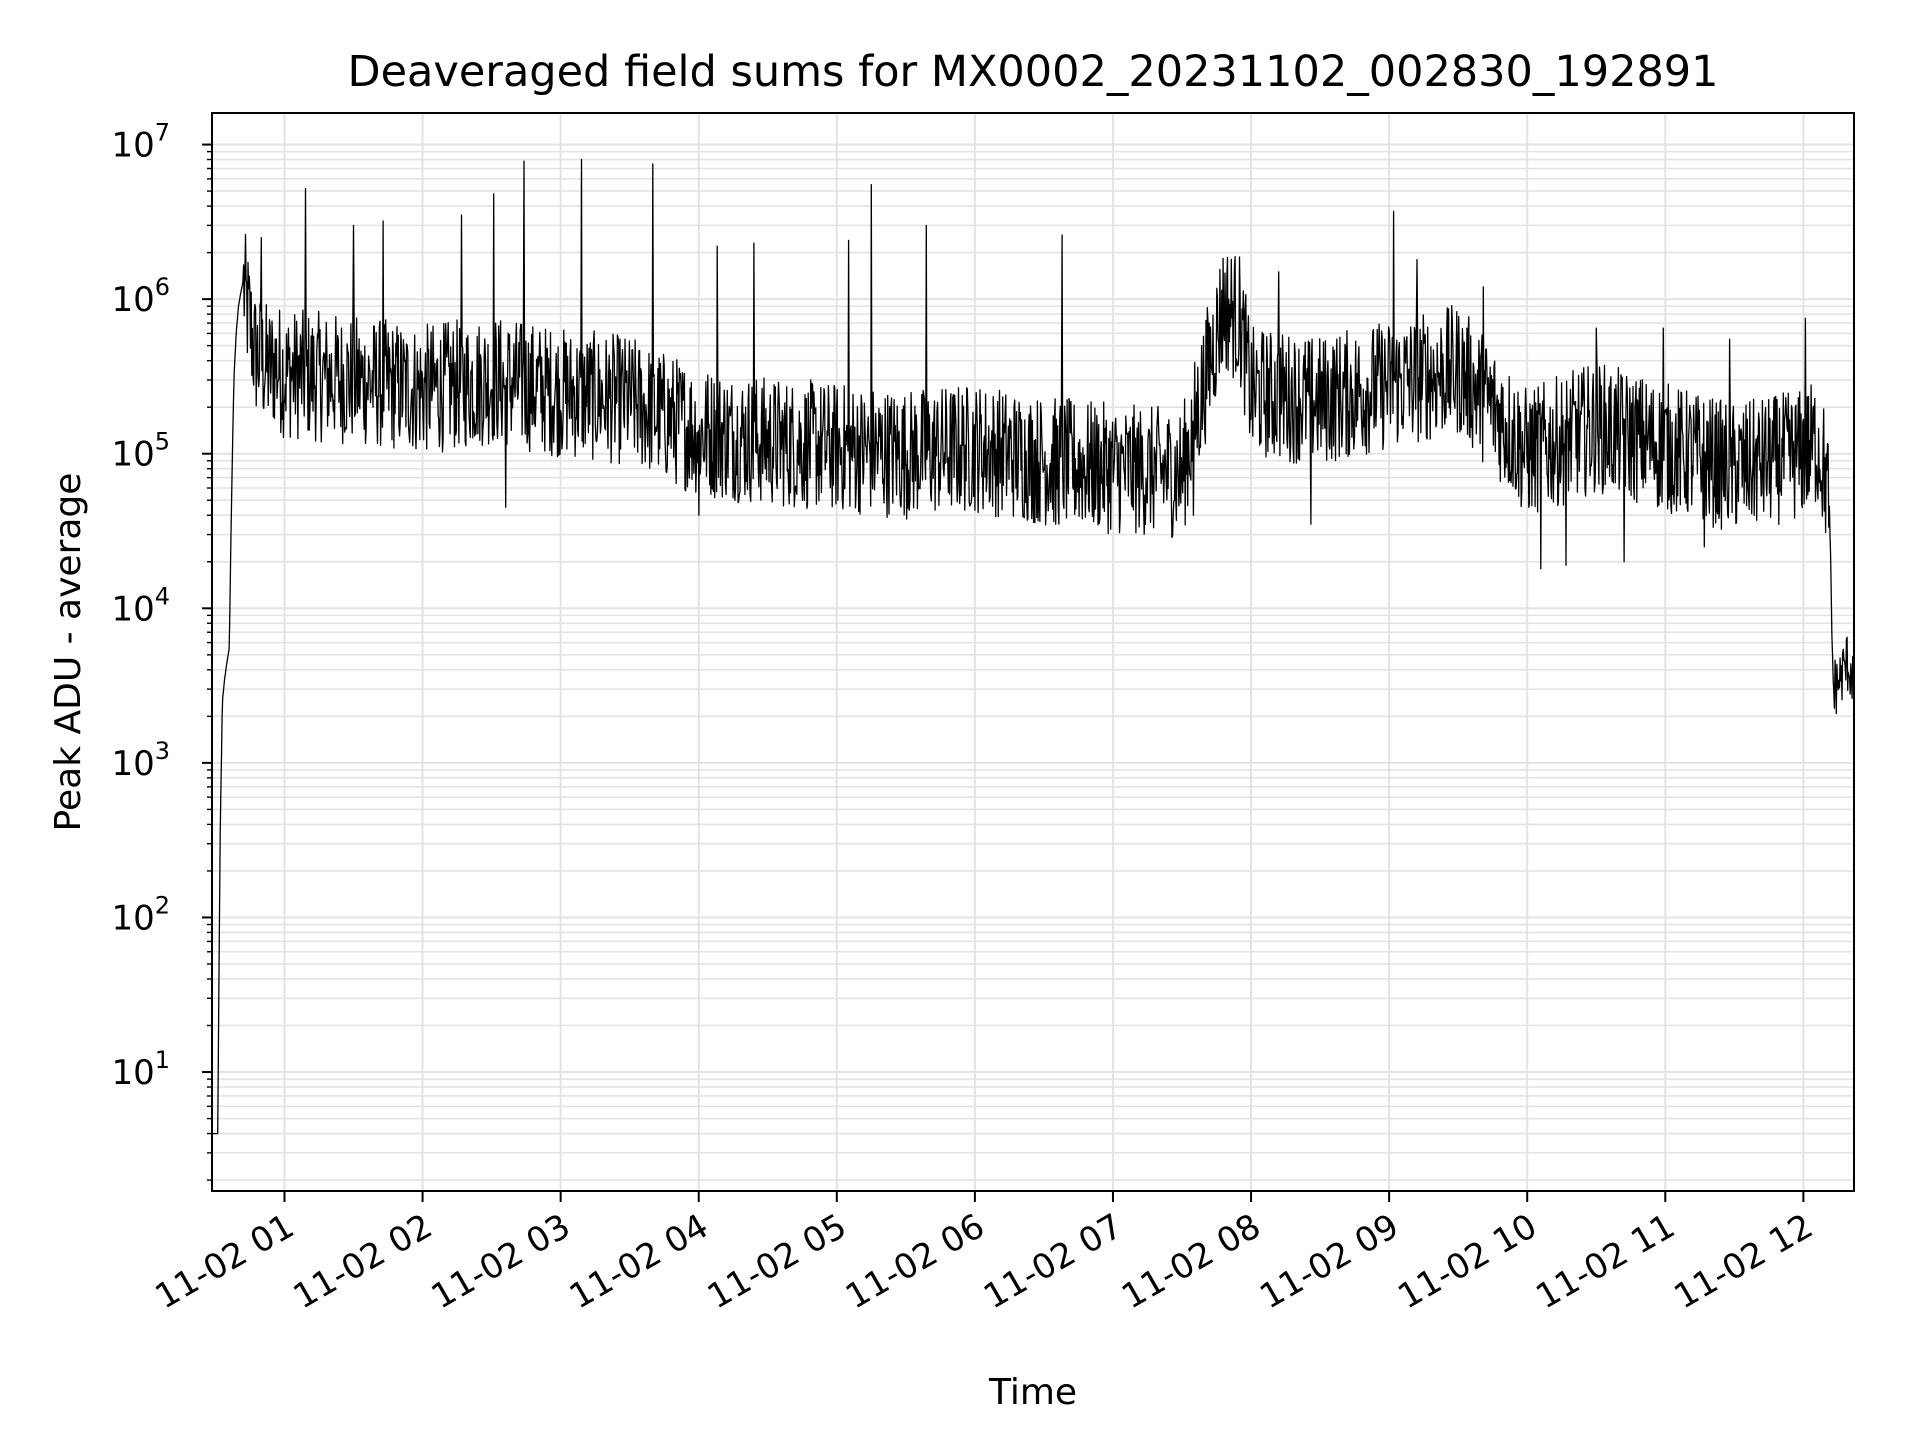 This screenshot has height=1440, width=1920. Describe the element at coordinates (225, 1261) in the screenshot. I see `x-tick-label: 11-02 01` at that location.